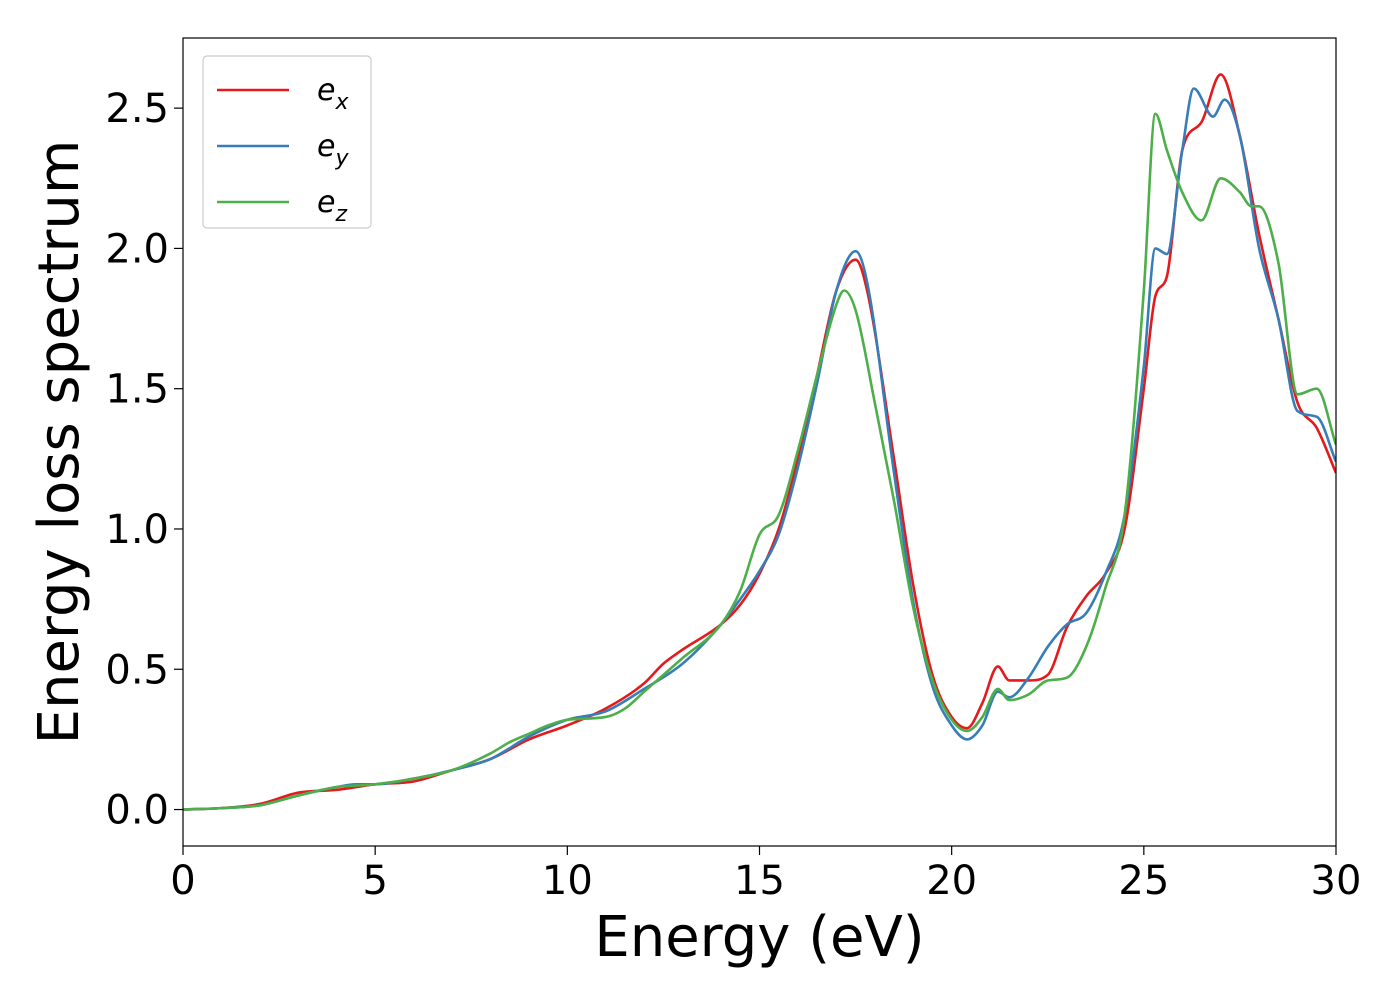  Describe the element at coordinates (1143, 881) in the screenshot. I see `x-tick-label: 25` at that location.